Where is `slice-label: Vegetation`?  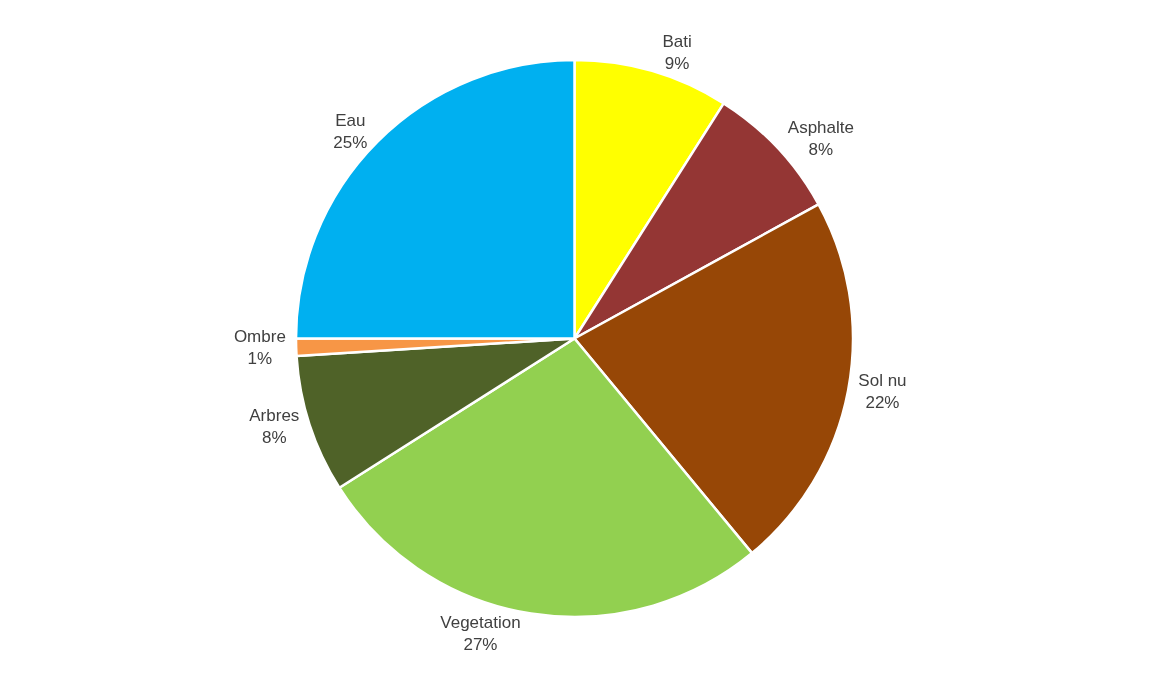 slice-label: Vegetation is located at coordinates (480, 623).